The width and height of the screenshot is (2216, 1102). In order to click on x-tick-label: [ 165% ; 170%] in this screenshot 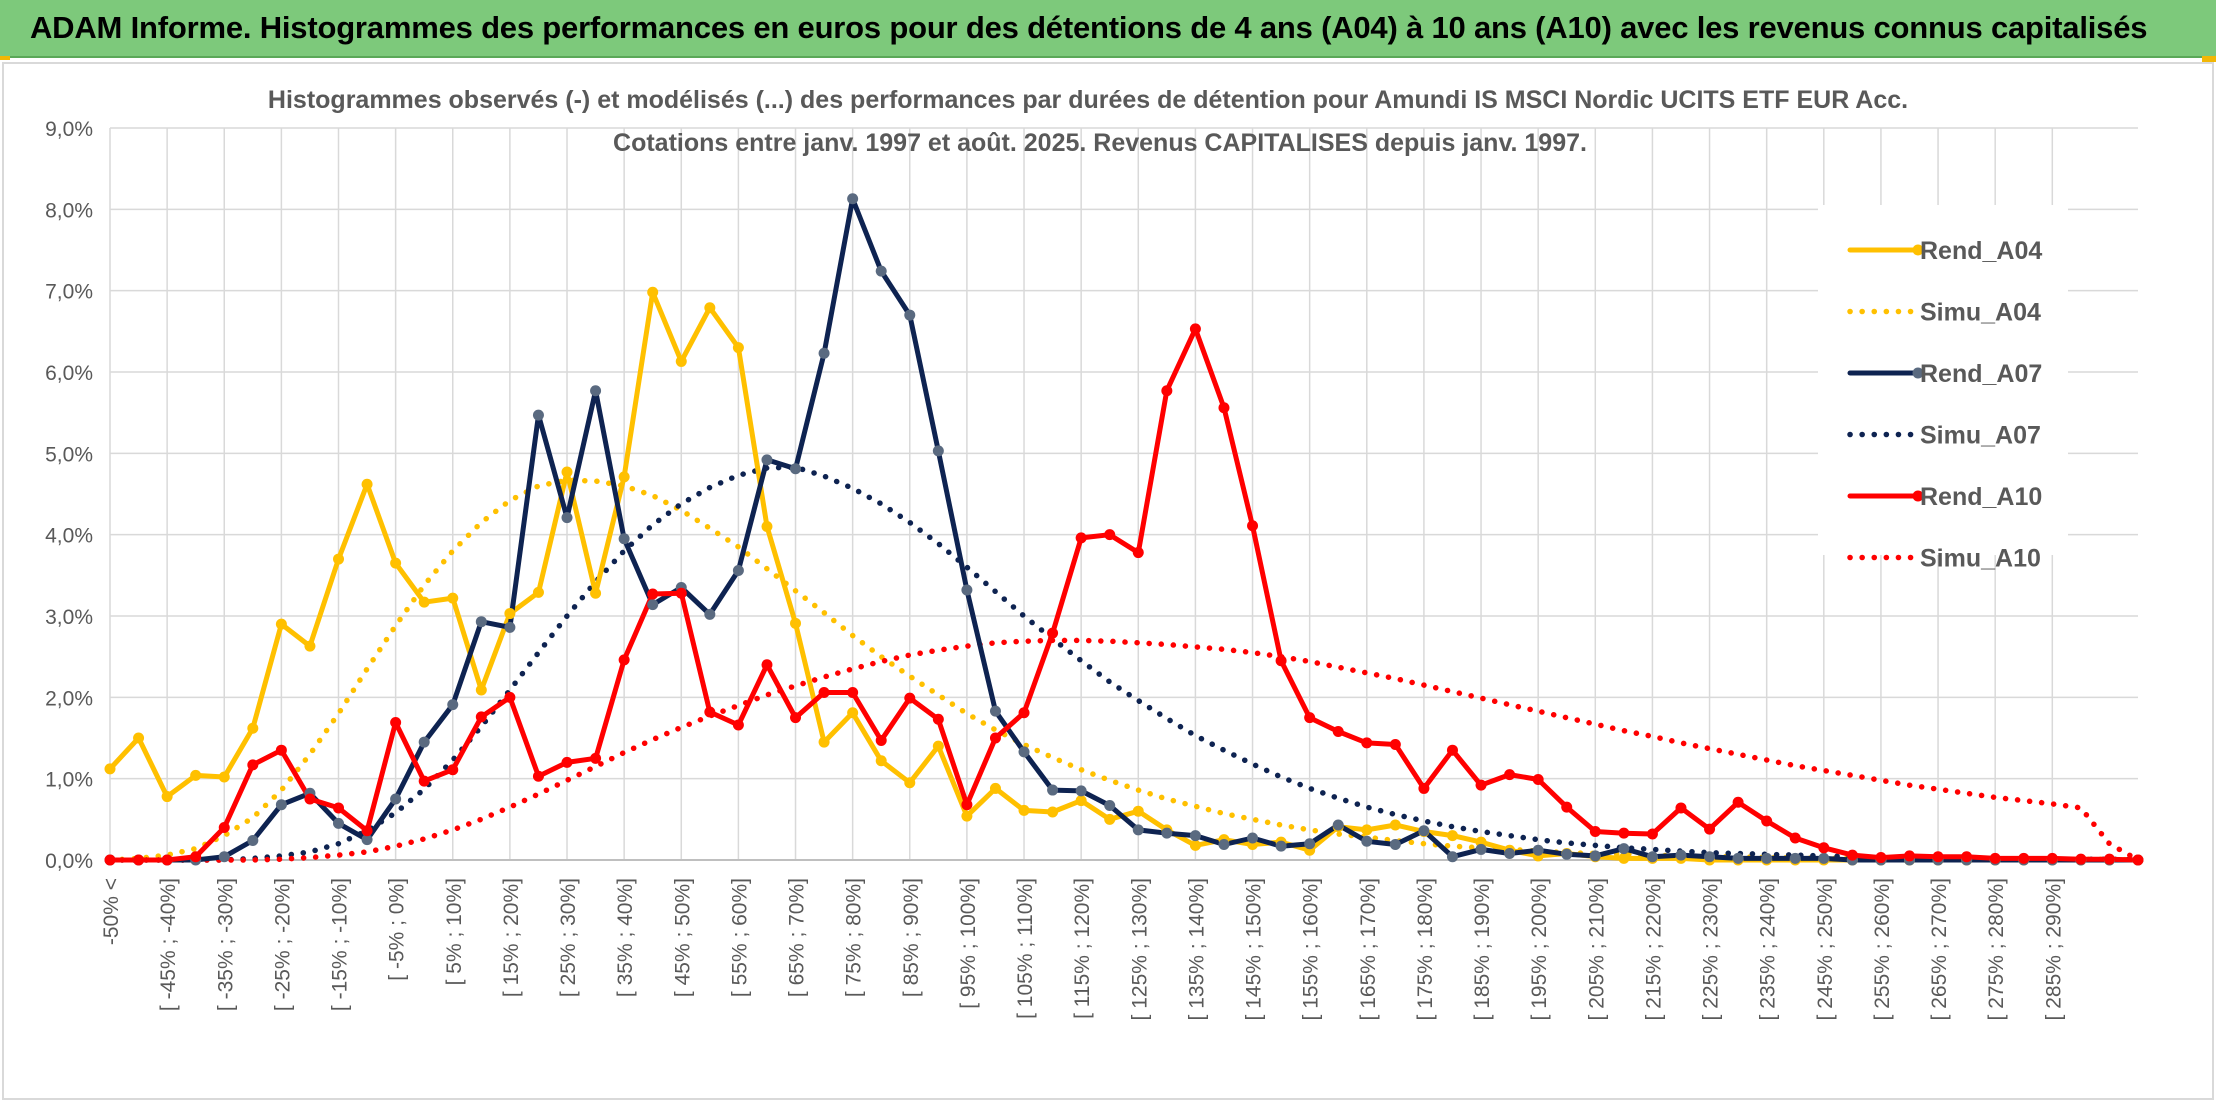, I will do `click(1368, 949)`.